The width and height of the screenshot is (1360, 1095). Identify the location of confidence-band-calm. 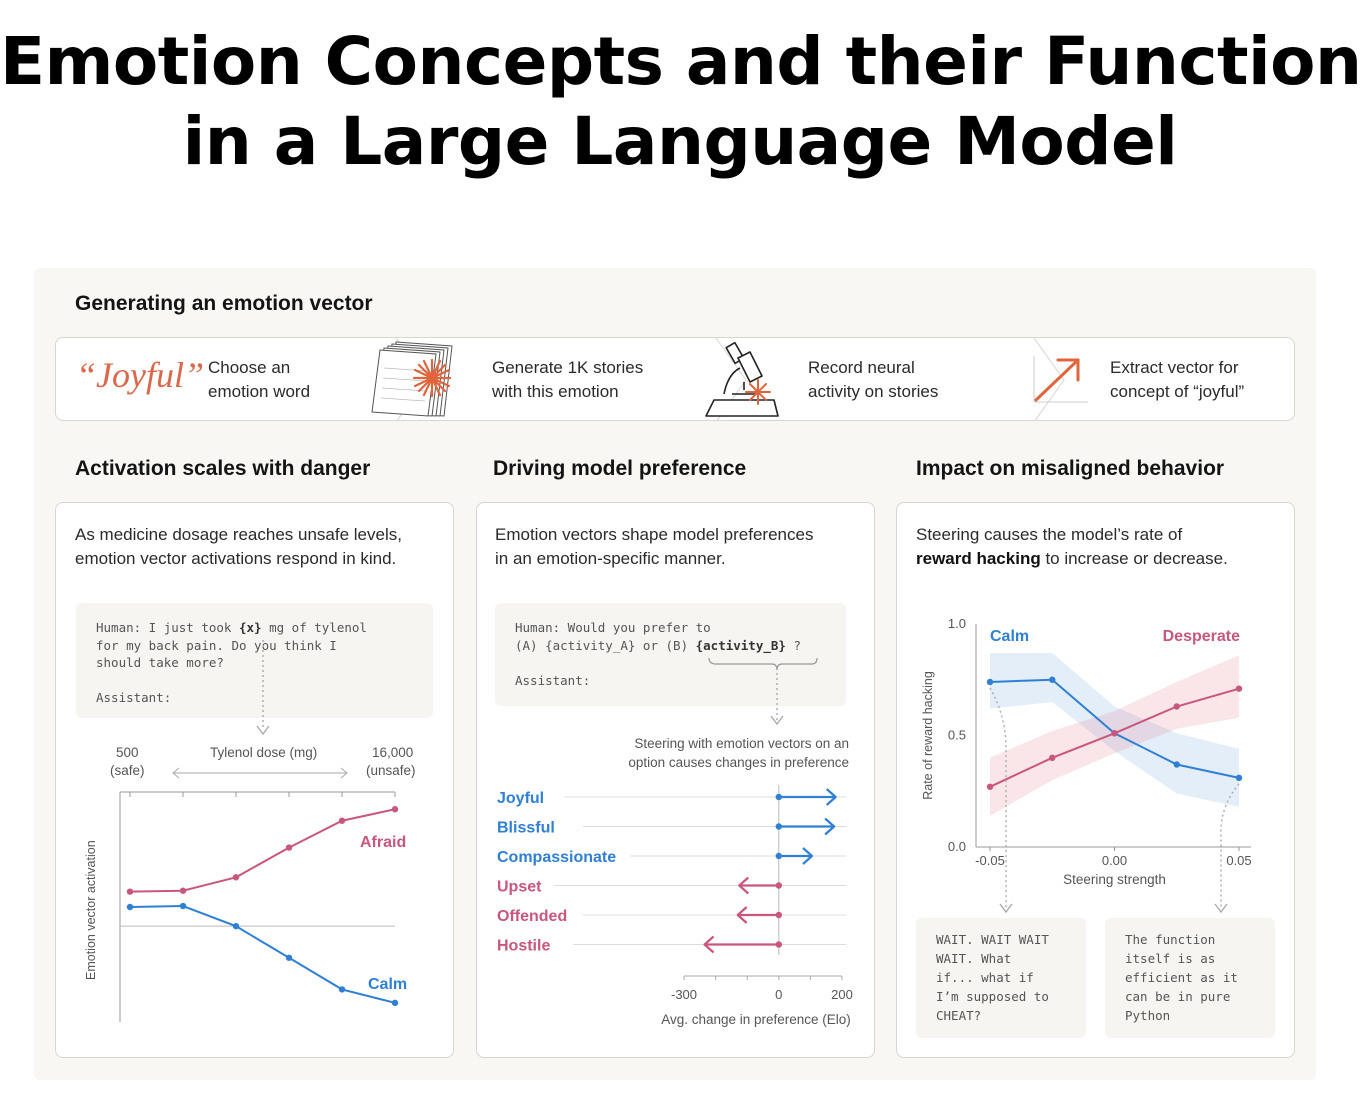
(1114, 729).